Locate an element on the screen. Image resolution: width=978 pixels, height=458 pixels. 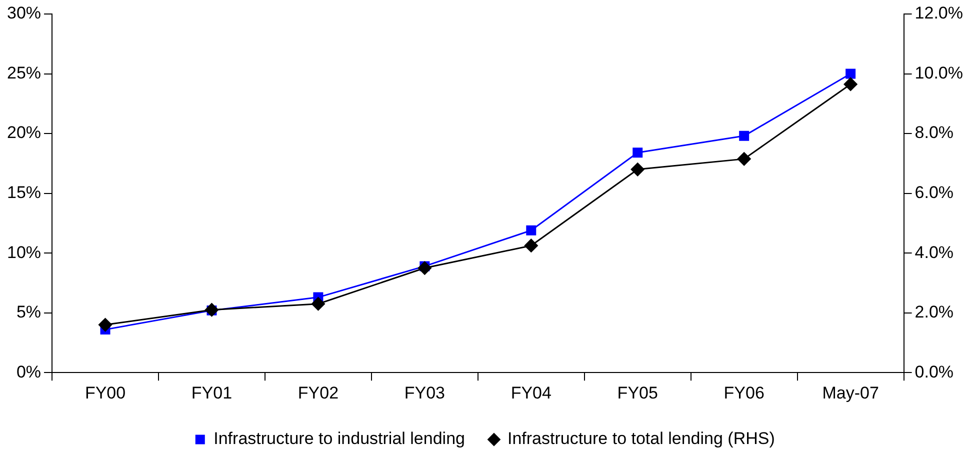
x-tick-label: FY02 is located at coordinates (318, 392).